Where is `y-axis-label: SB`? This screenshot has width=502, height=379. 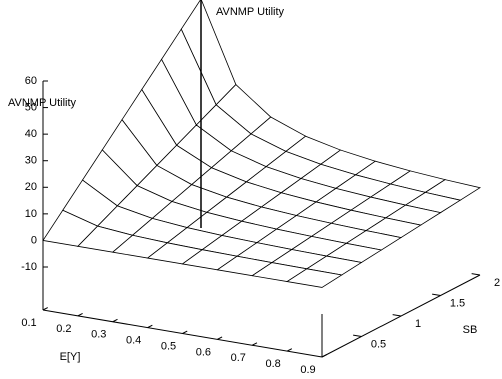
y-axis-label: SB is located at coordinates (470, 330).